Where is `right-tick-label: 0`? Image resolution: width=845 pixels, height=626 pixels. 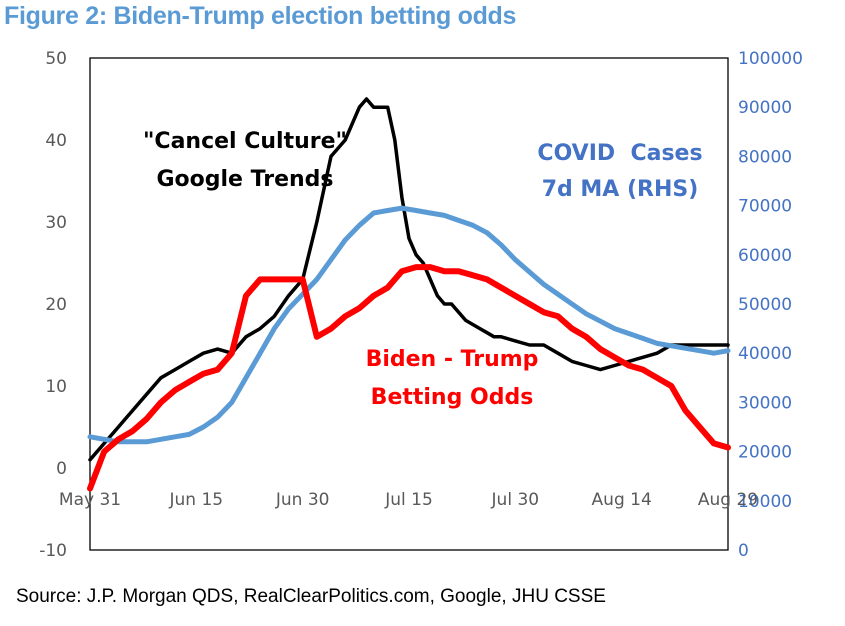
right-tick-label: 0 is located at coordinates (743, 551).